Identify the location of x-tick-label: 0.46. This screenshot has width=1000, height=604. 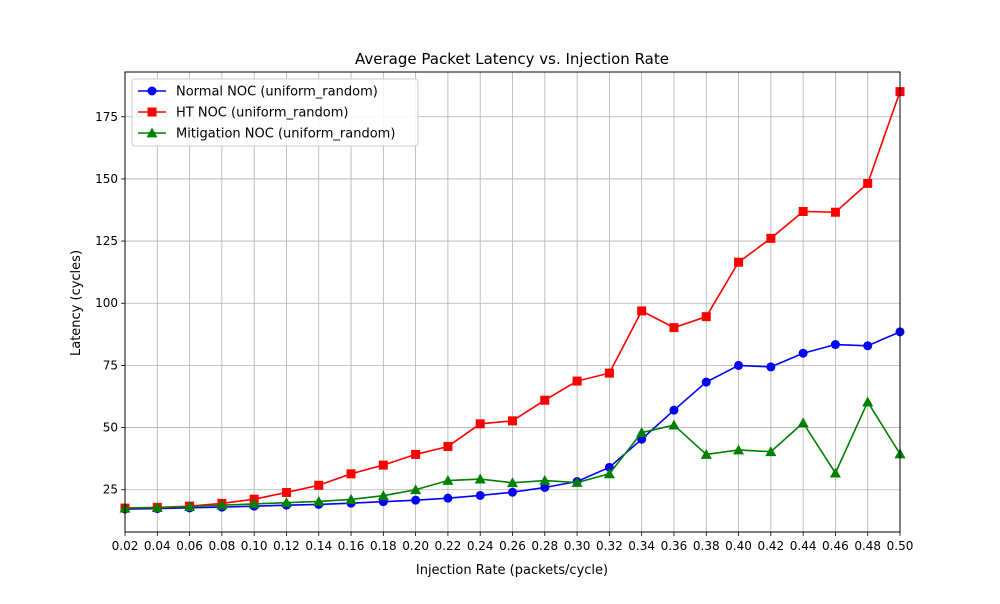
(835, 546).